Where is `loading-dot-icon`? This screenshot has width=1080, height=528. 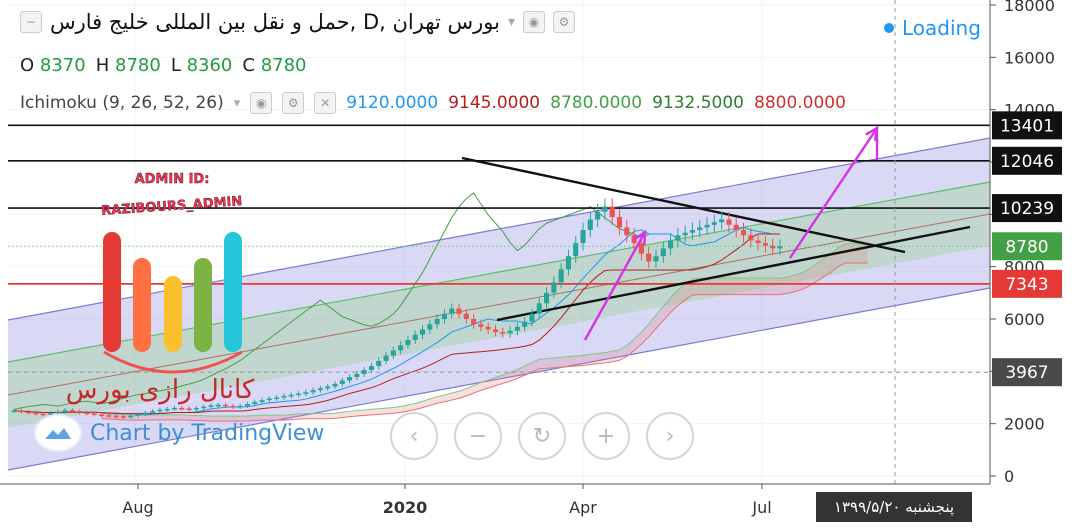
loading-dot-icon is located at coordinates (889, 28).